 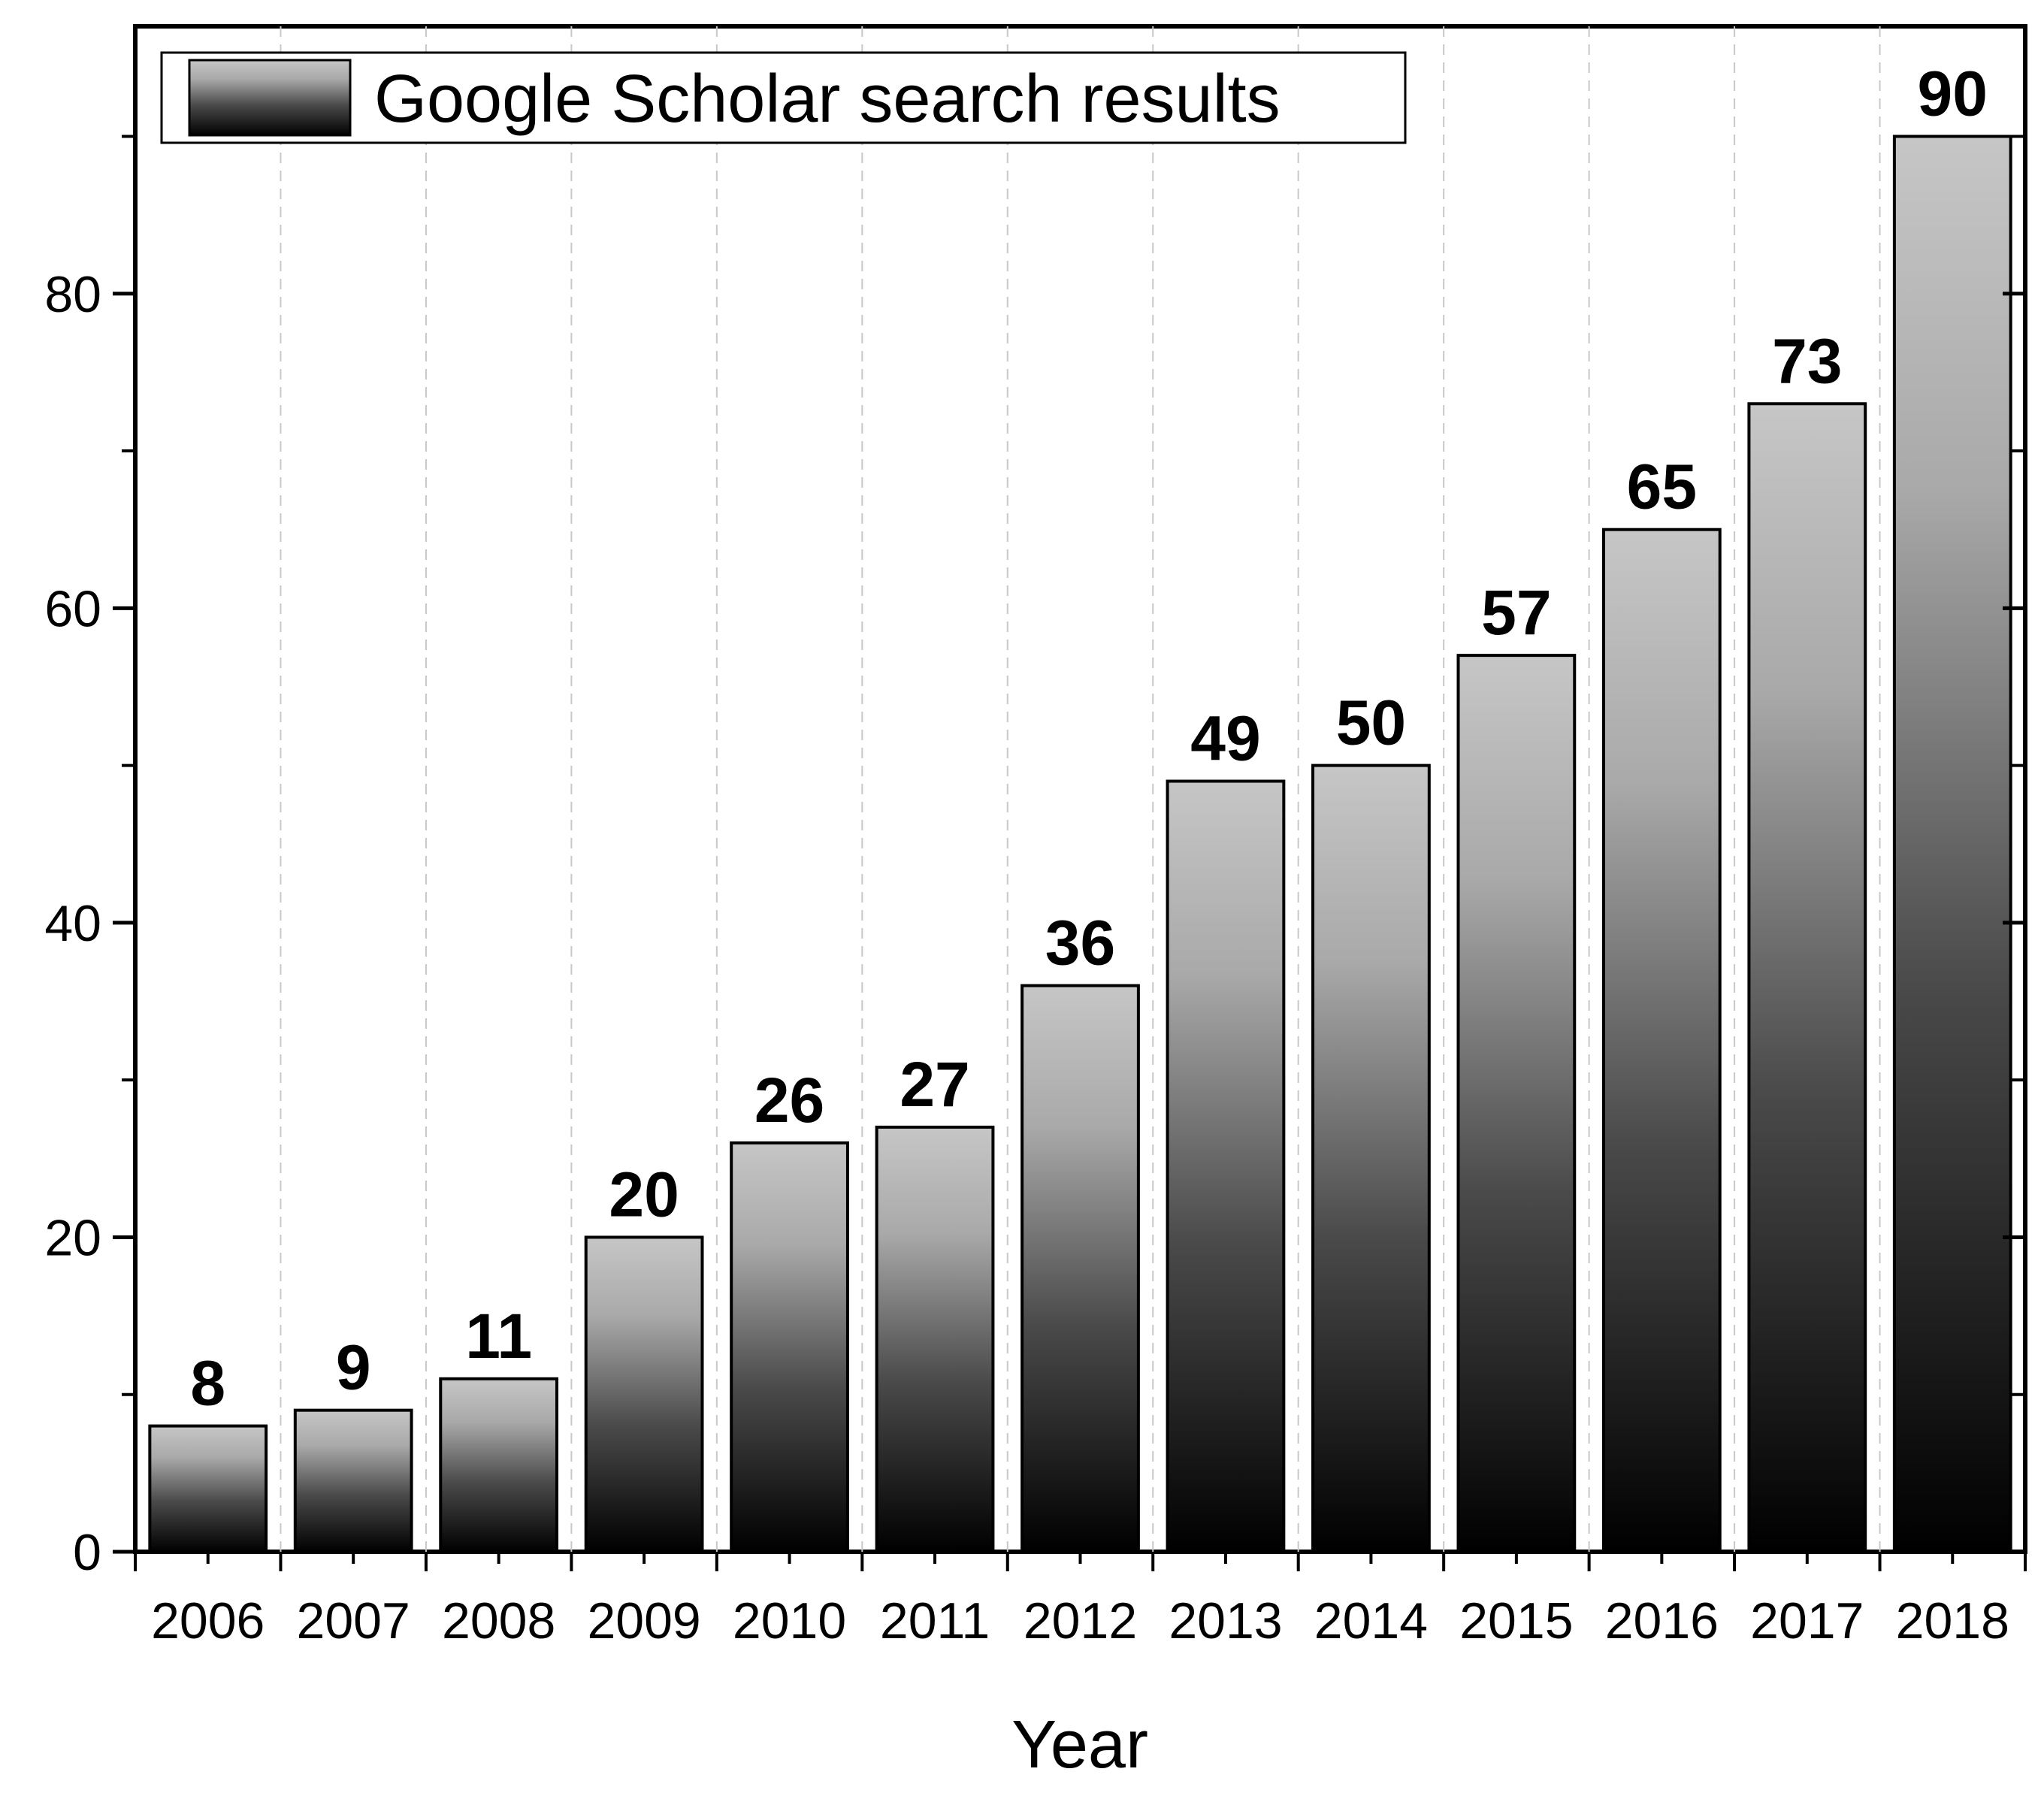 What do you see at coordinates (353, 1621) in the screenshot?
I see `x-tick-label-2007: 2007` at bounding box center [353, 1621].